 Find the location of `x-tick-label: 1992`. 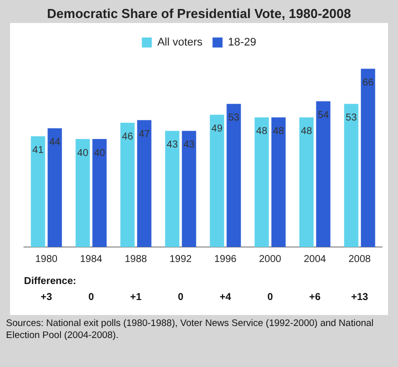

x-tick-label: 1992 is located at coordinates (181, 259).